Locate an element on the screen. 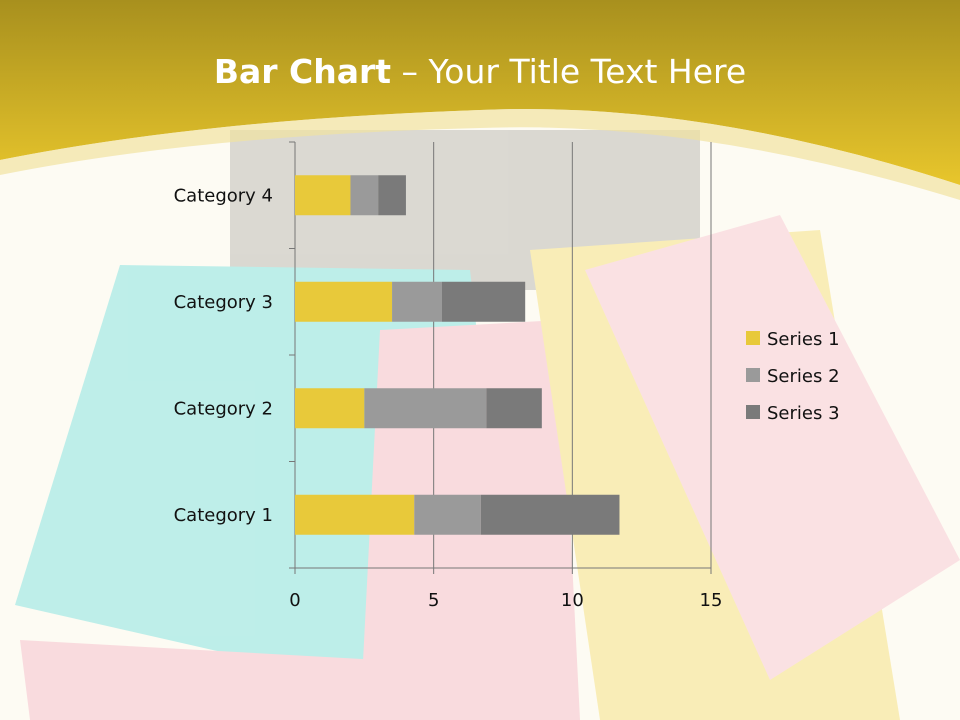 Image resolution: width=960 pixels, height=720 pixels. legend-label: Series 3 is located at coordinates (803, 413).